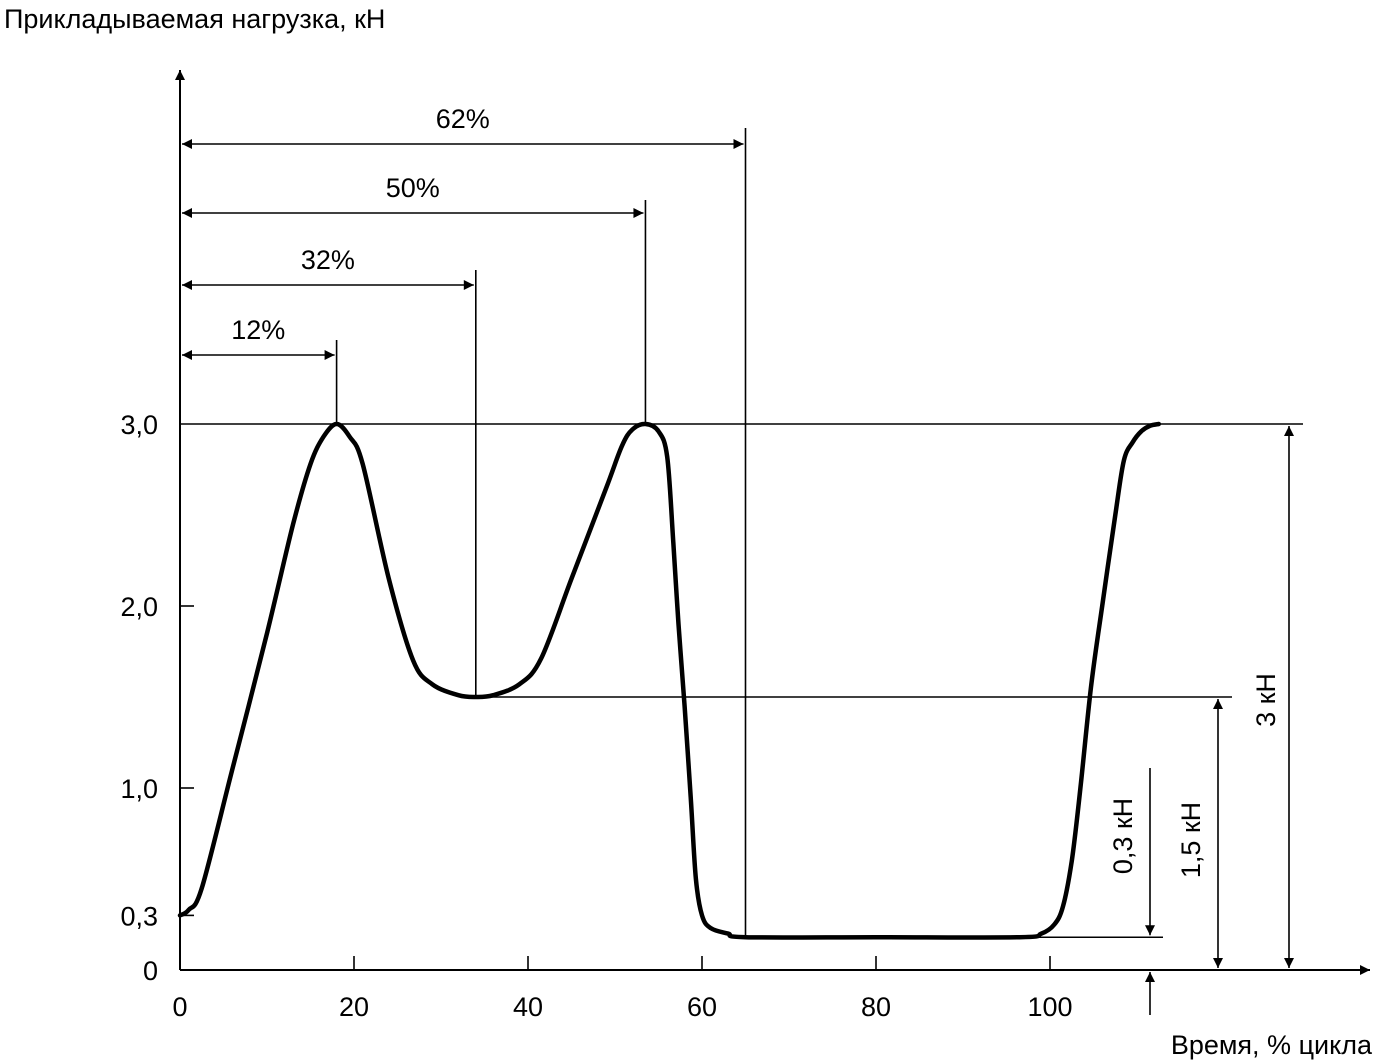  Describe the element at coordinates (354, 1007) in the screenshot. I see `x-tick-label: 20` at that location.